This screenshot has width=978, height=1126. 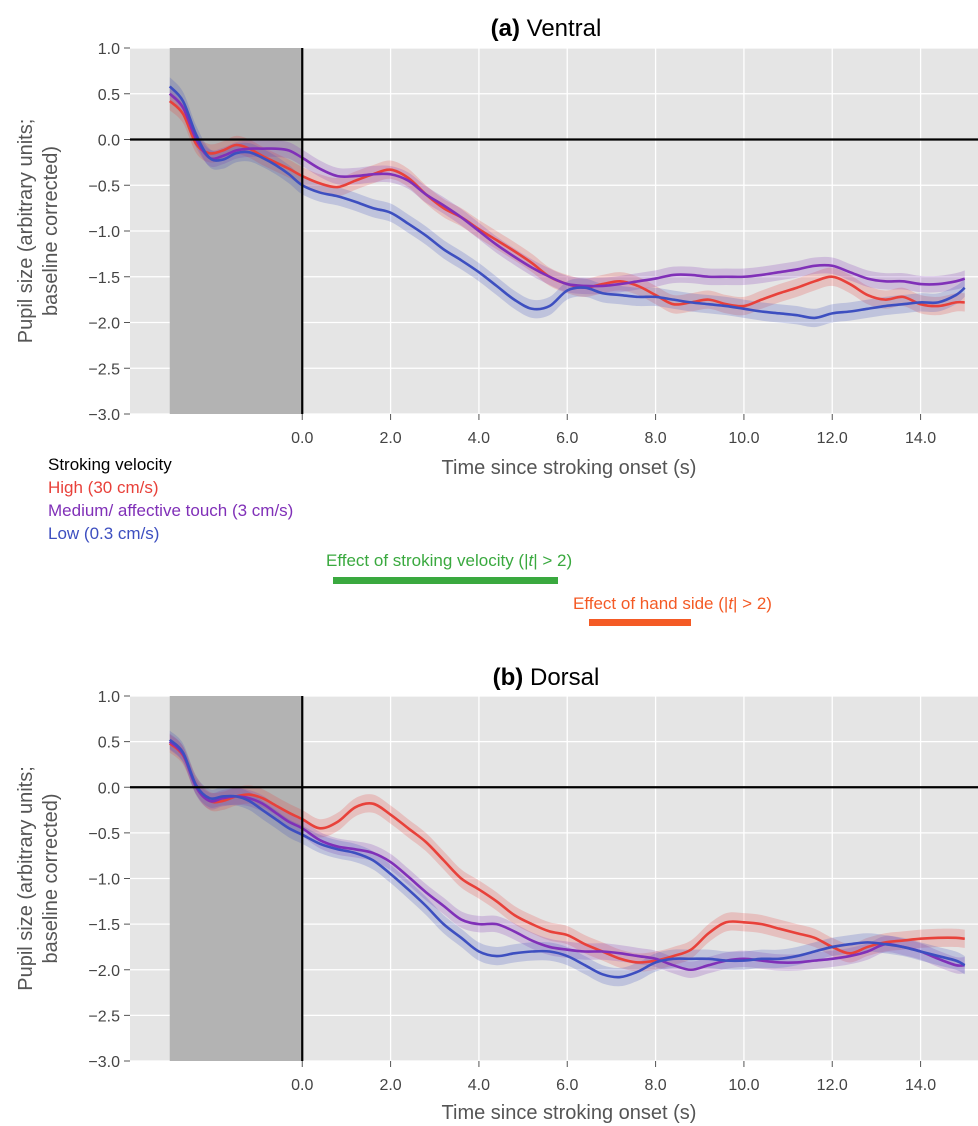 I want to click on effect-velocity-label: Effect of stroking velocity (|t| > 2), so click(x=449, y=561).